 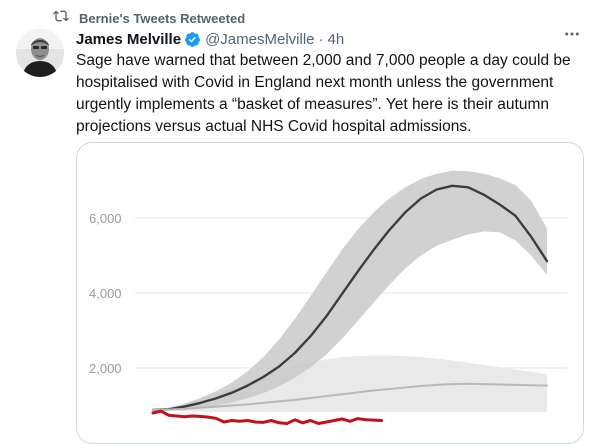 I want to click on retweet-context: Bernie's Tweets Retweeted, so click(x=149, y=18).